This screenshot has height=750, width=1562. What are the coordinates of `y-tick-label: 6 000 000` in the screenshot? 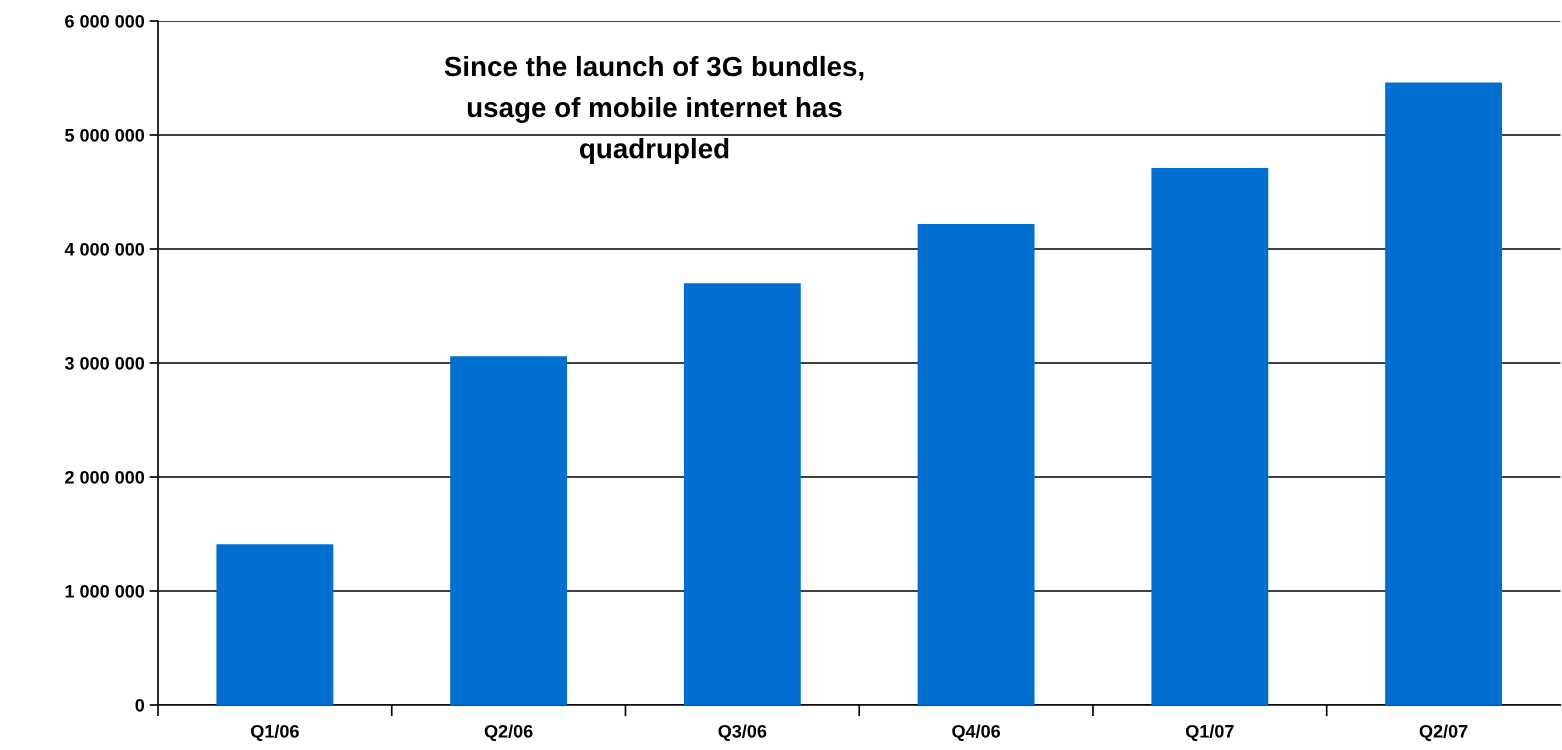 It's located at (105, 21).